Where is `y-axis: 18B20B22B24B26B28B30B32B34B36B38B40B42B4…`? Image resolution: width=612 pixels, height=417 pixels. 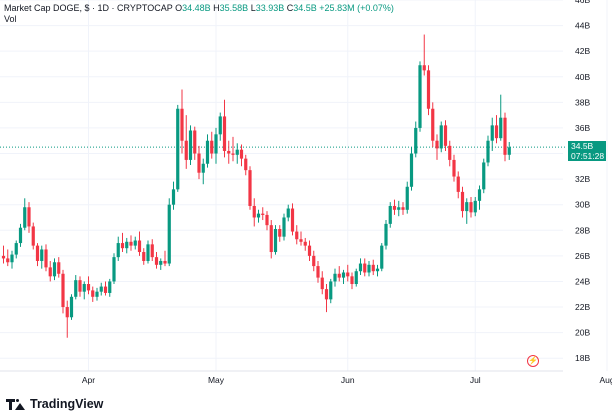 y-axis: 18B20B22B24B26B28B30B32B34B36B38B40B42B4… is located at coordinates (582, 181).